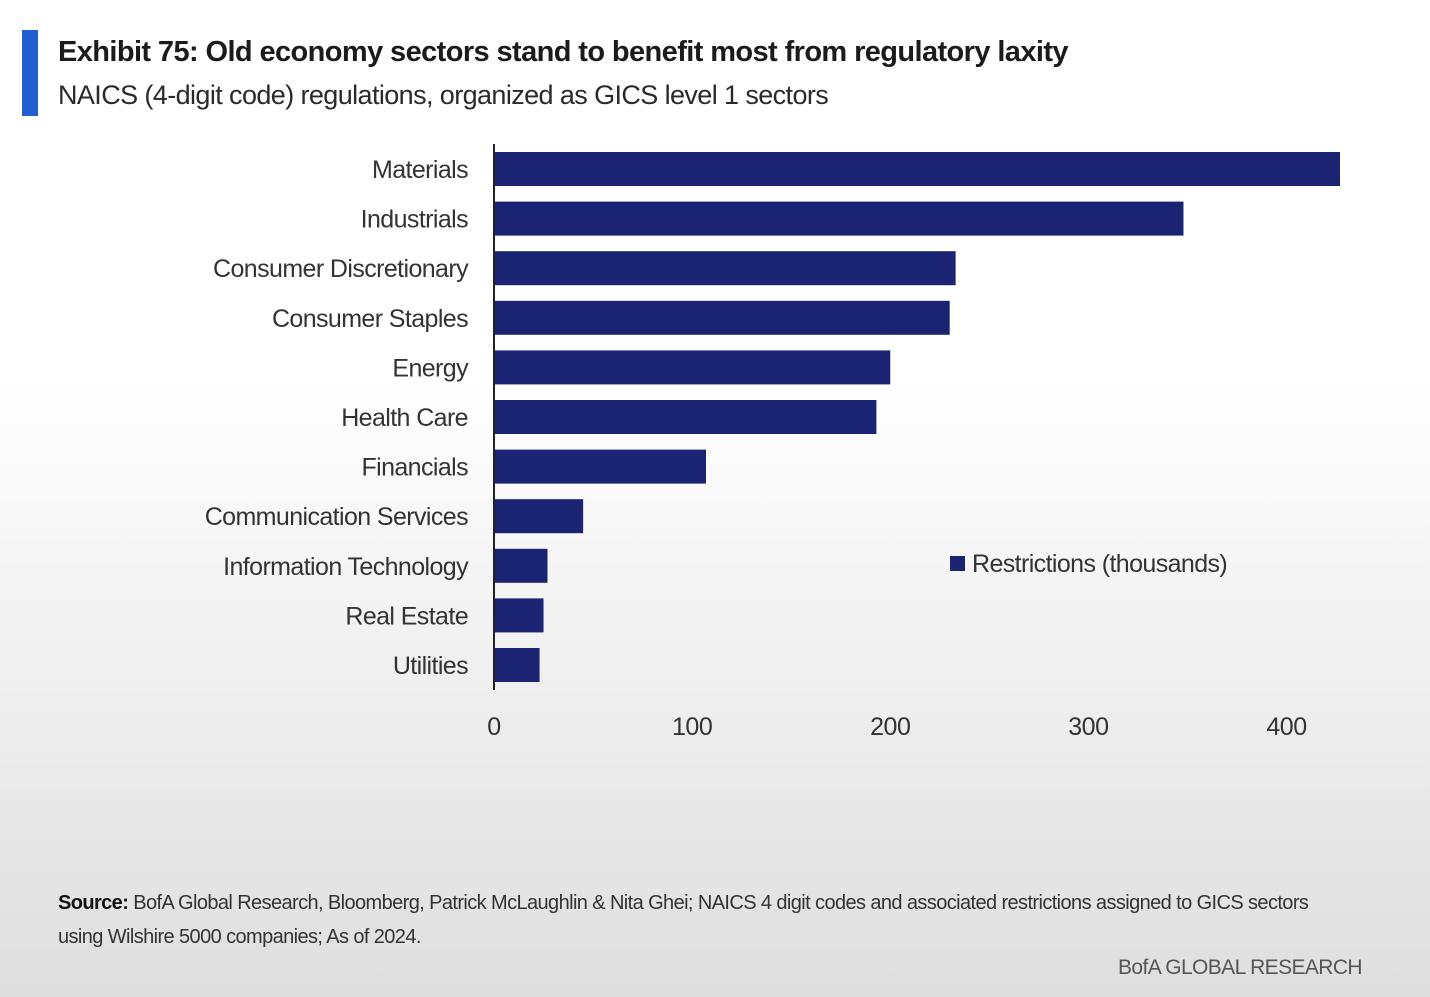 This screenshot has width=1430, height=997. Describe the element at coordinates (692, 367) in the screenshot. I see `bar-energy` at that location.